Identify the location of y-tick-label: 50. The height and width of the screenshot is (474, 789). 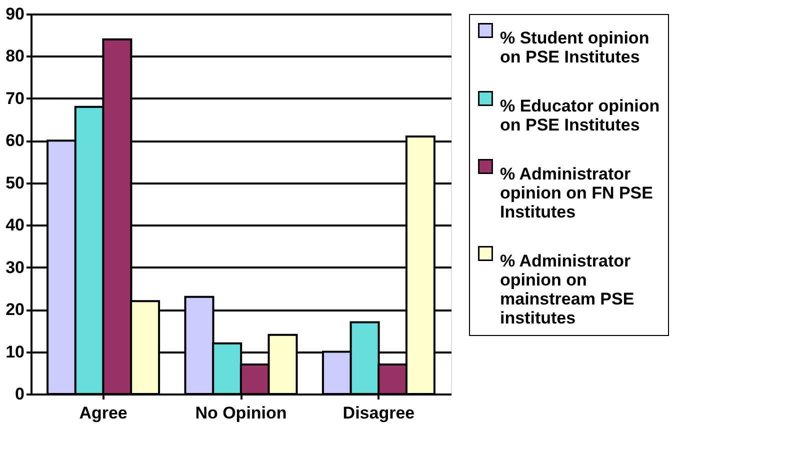
(15, 182).